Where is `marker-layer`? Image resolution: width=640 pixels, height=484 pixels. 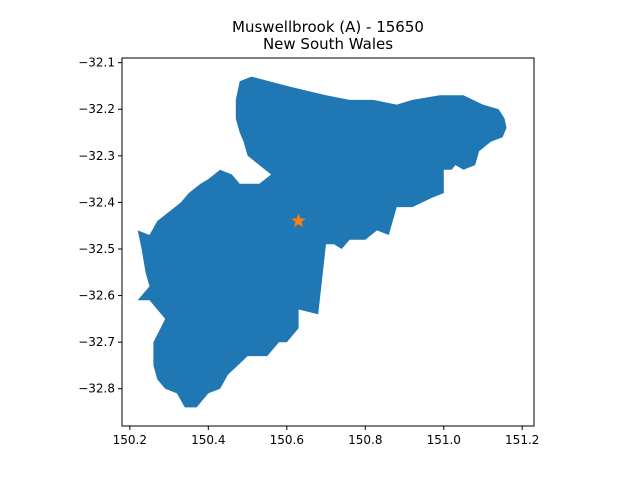
marker-layer is located at coordinates (298, 220).